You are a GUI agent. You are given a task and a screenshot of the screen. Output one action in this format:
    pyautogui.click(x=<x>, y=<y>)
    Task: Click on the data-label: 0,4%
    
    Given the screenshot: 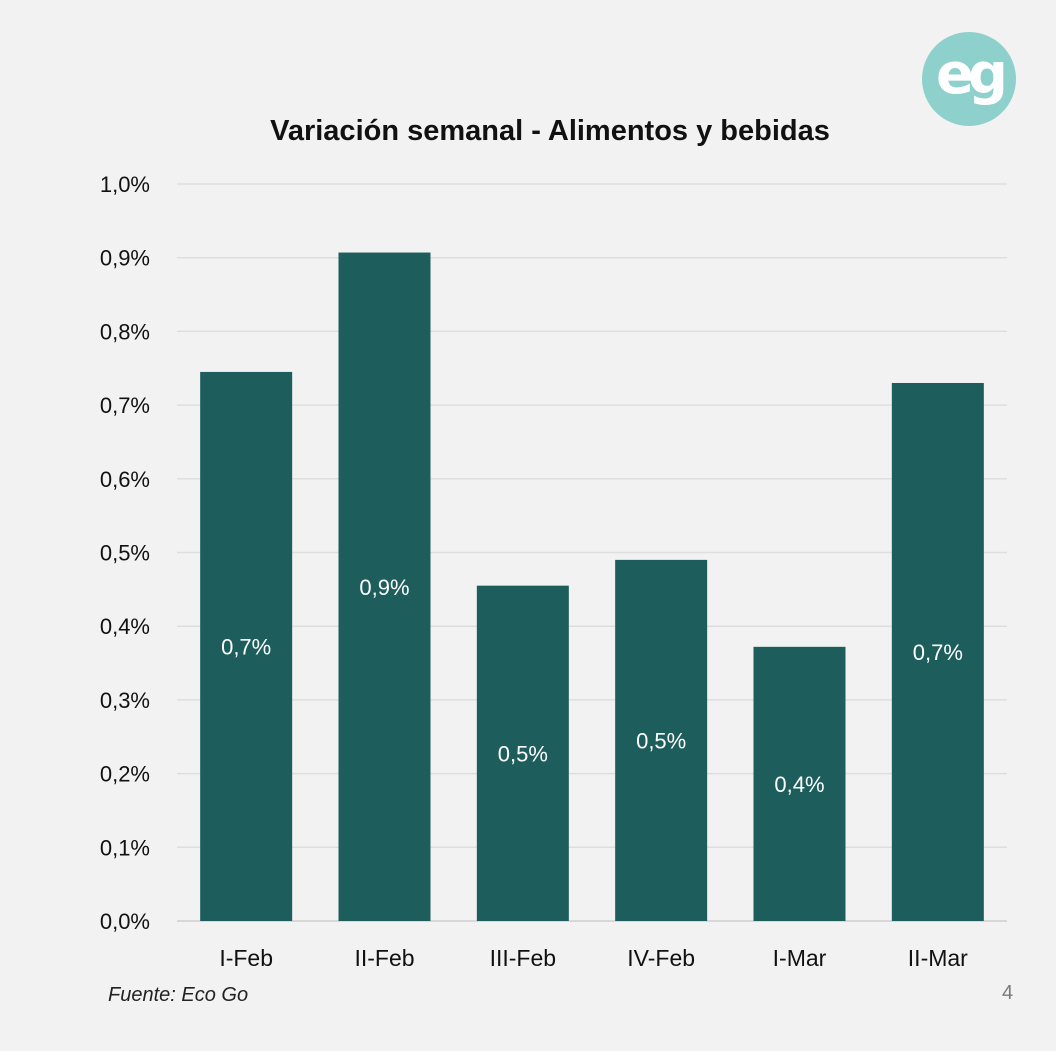 What is the action you would take?
    pyautogui.click(x=799, y=784)
    